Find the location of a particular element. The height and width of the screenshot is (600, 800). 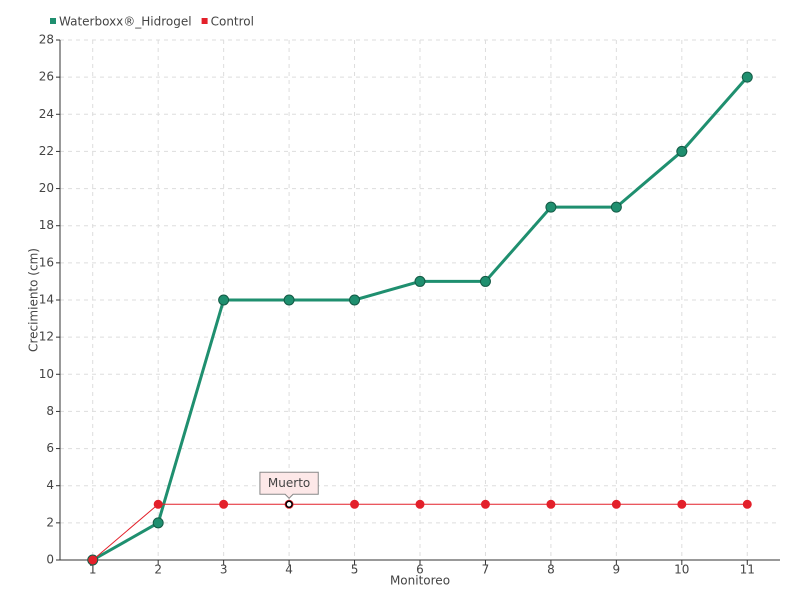

y-tick-label: 4 is located at coordinates (50, 485).